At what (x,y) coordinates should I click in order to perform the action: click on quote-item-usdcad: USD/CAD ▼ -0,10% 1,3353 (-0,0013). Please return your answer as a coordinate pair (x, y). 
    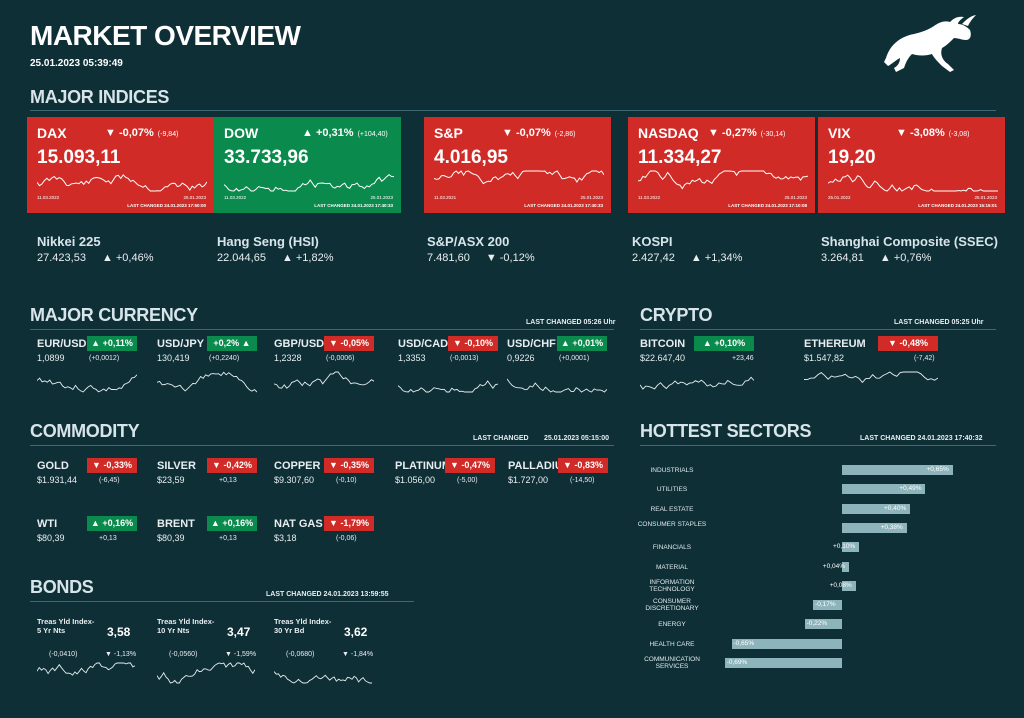
    Looking at the image, I should click on (454, 367).